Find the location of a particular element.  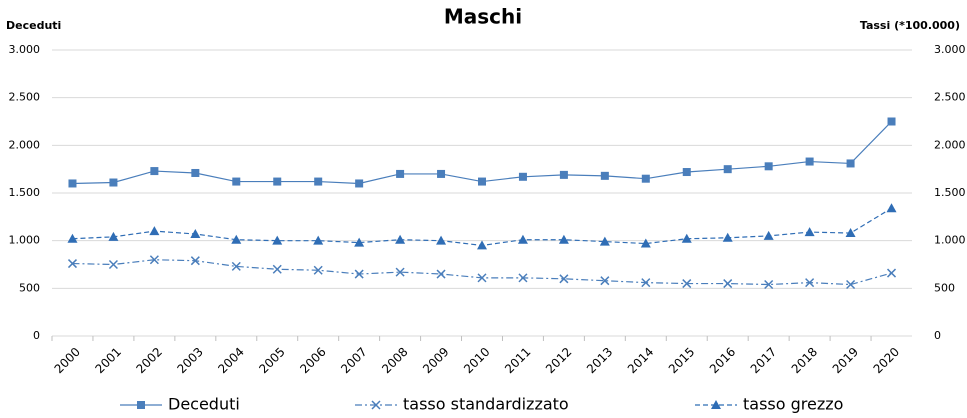

y-tick-label: 500 is located at coordinates (29, 287).